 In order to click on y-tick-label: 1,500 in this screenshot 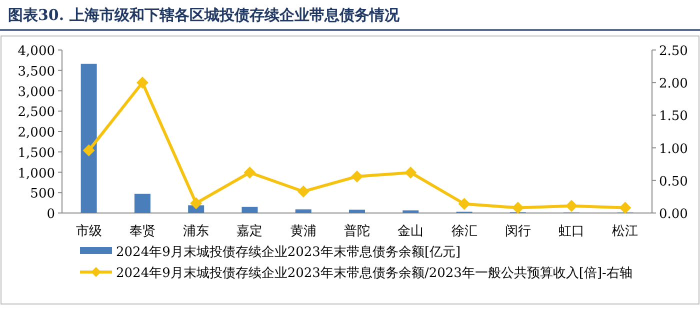, I will do `click(36, 153)`.